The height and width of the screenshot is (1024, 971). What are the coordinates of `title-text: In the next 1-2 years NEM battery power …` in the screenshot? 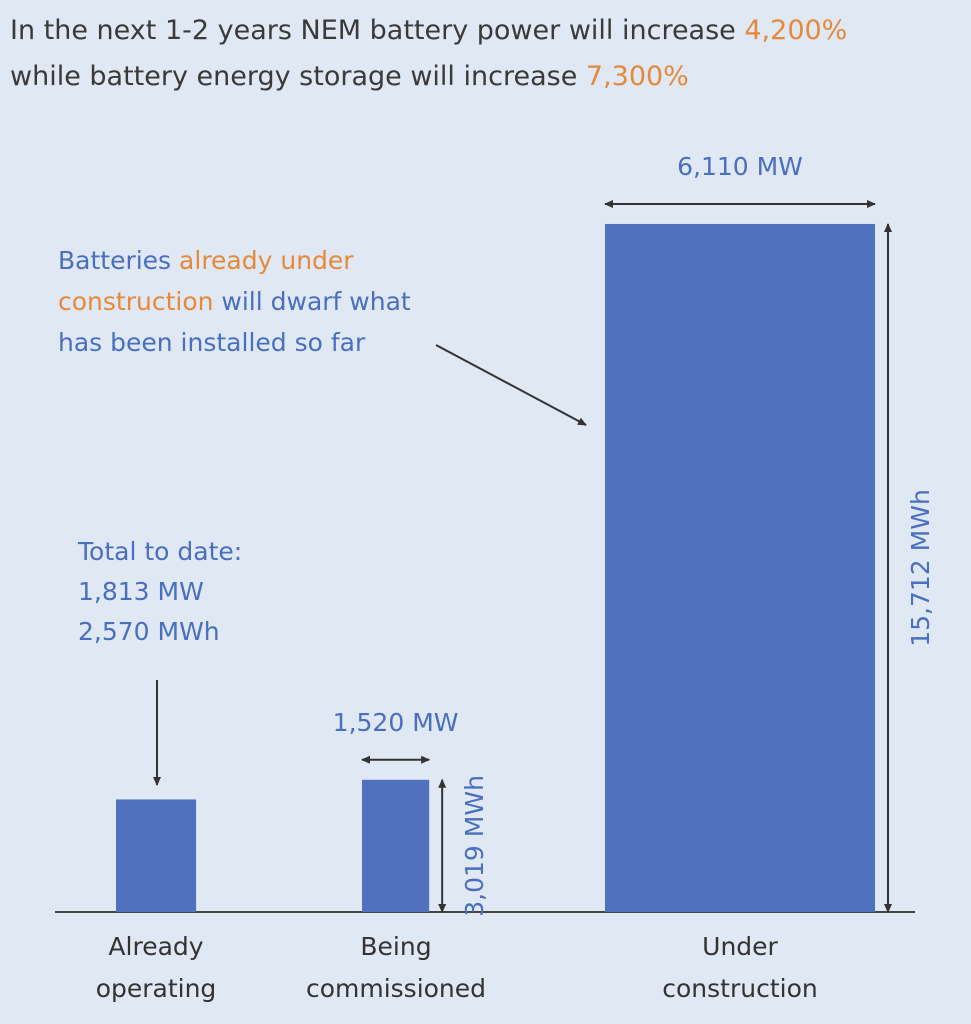 It's located at (377, 30).